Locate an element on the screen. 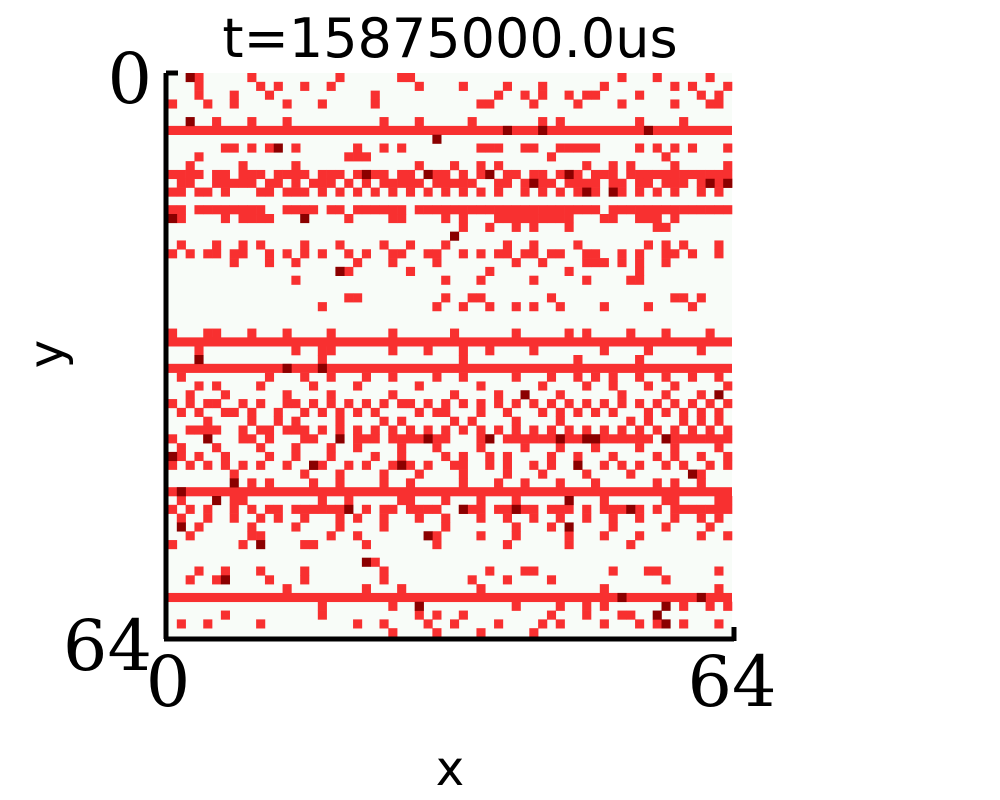 This screenshot has width=1000, height=800. x-tick-label-right: 64 is located at coordinates (731, 682).